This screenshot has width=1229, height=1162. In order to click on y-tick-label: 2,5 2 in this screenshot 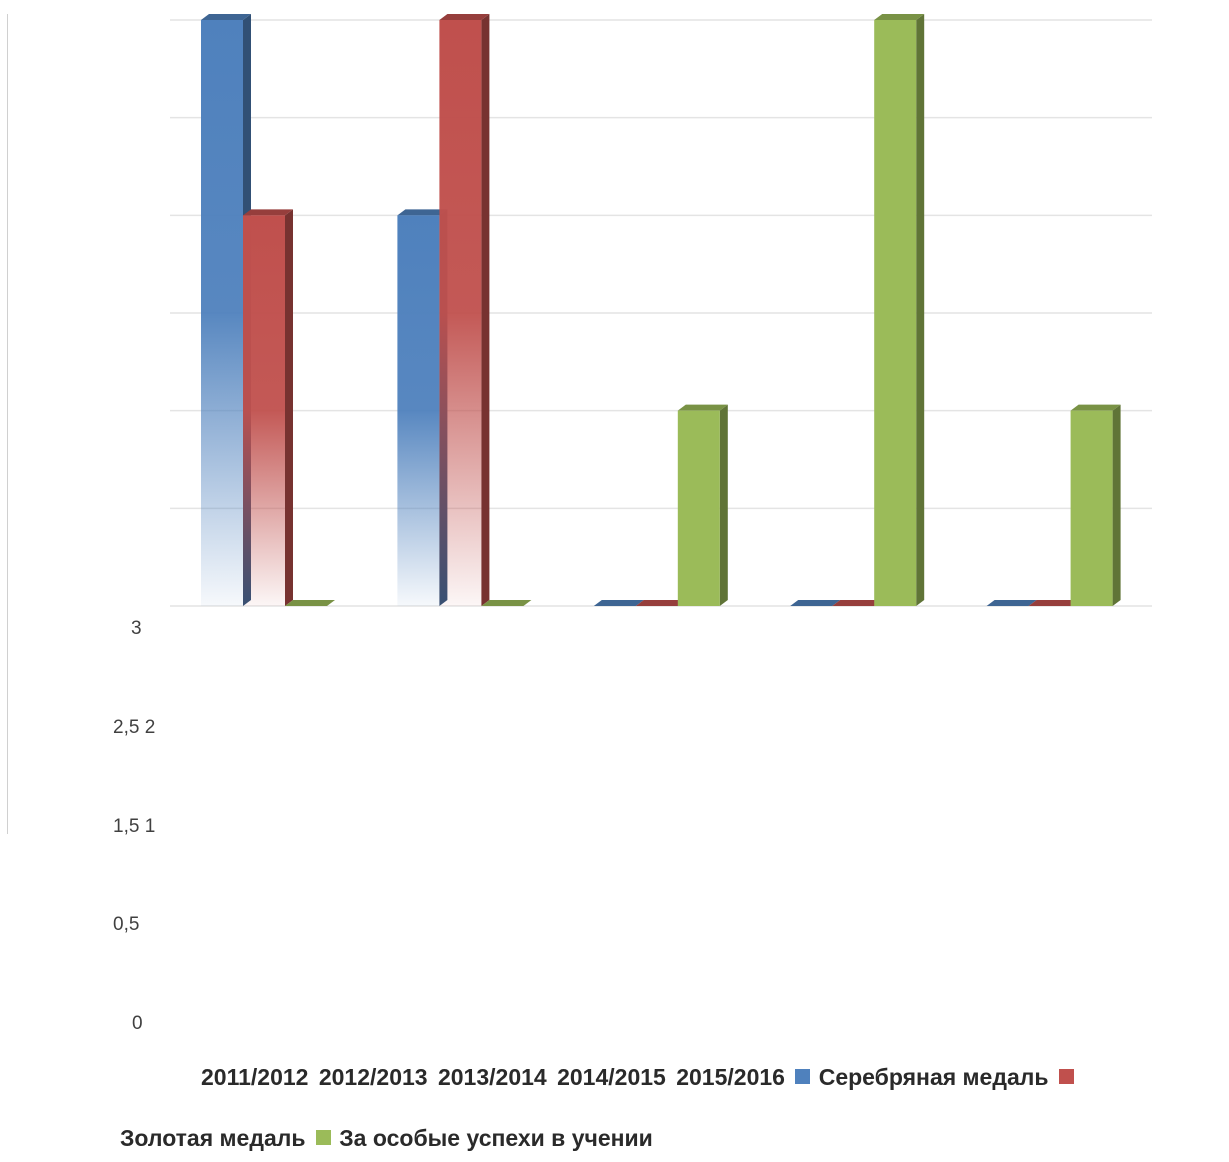, I will do `click(134, 727)`.